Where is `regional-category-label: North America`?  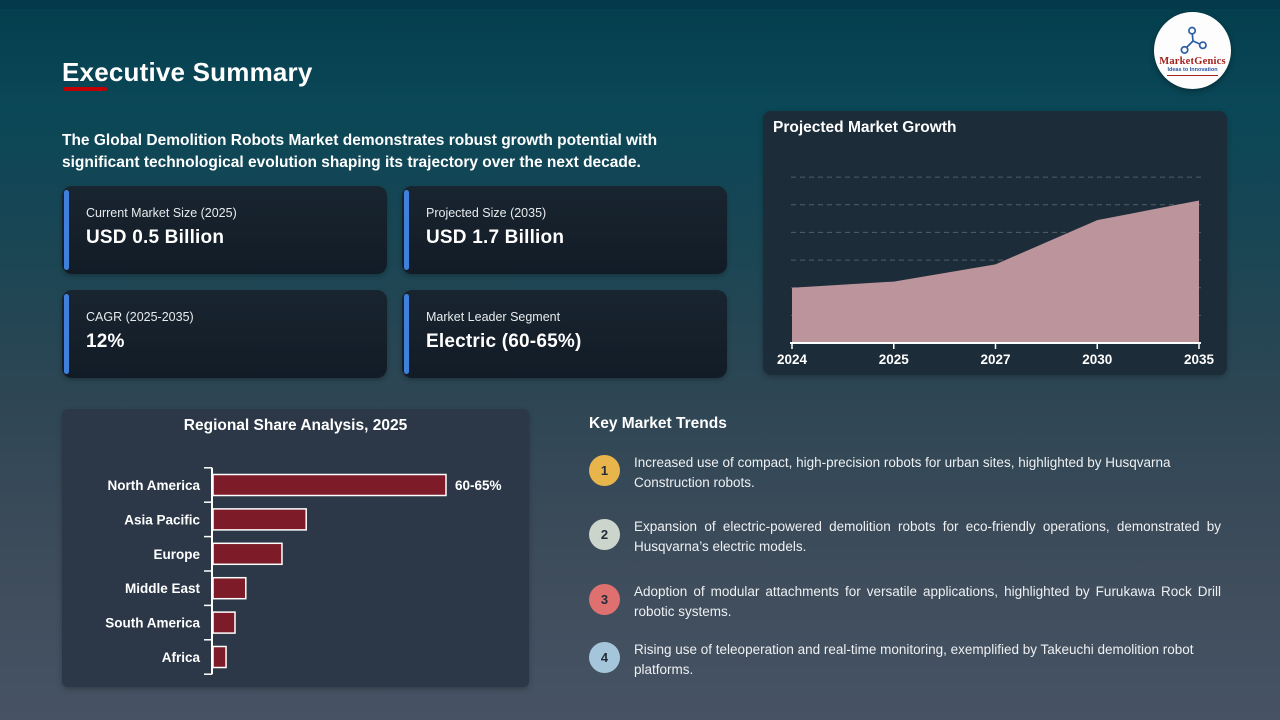
regional-category-label: North America is located at coordinates (153, 485).